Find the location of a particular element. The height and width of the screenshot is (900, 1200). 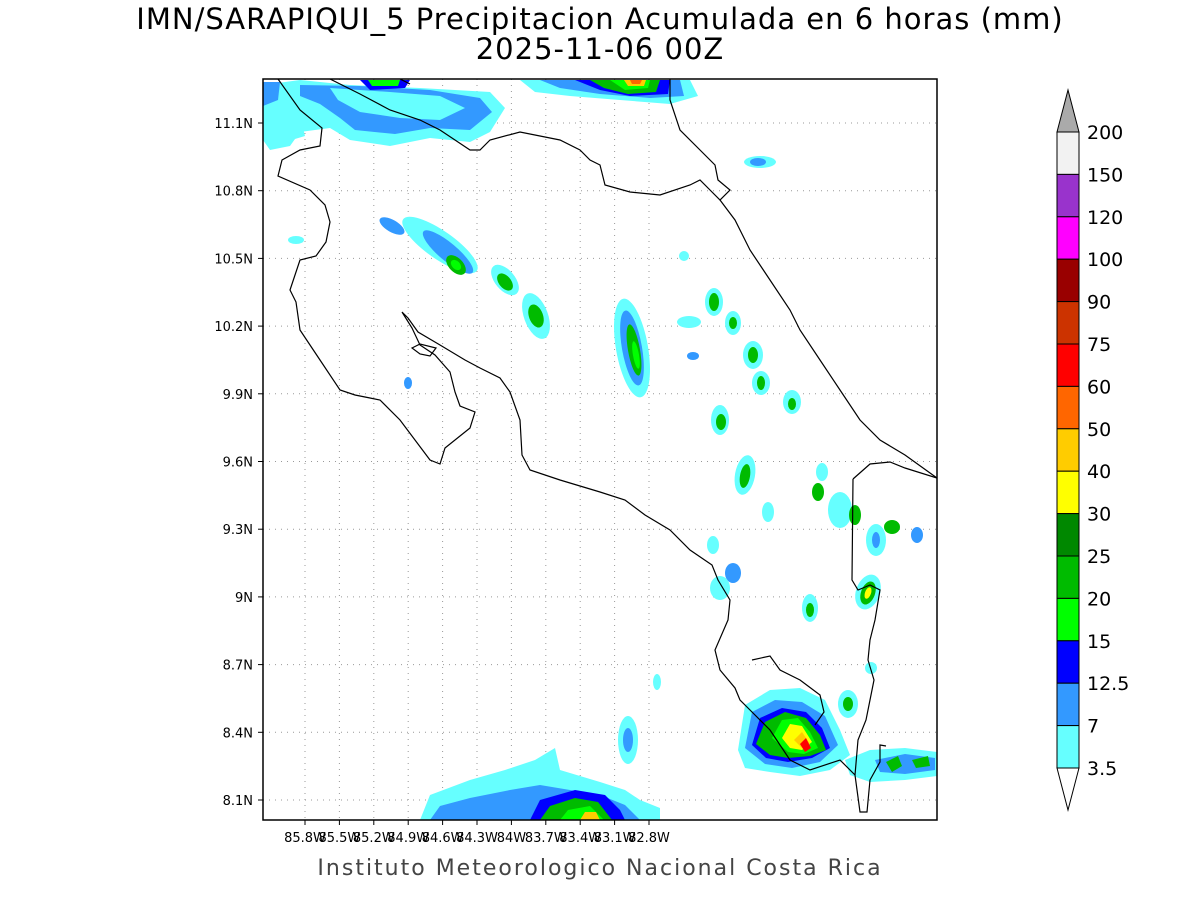

precip-cell-8.4N-83.2W is located at coordinates (837, 735).